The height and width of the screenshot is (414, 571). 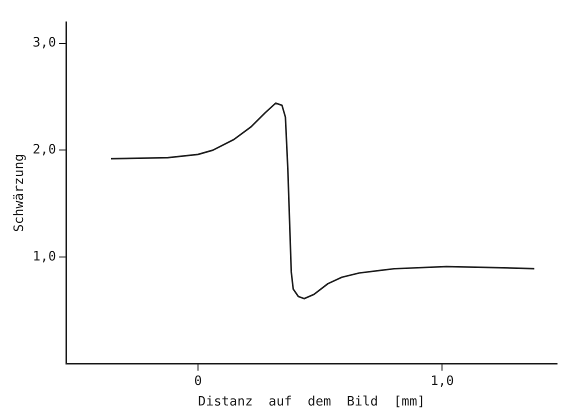 What do you see at coordinates (198, 381) in the screenshot?
I see `x-tick-label: 0` at bounding box center [198, 381].